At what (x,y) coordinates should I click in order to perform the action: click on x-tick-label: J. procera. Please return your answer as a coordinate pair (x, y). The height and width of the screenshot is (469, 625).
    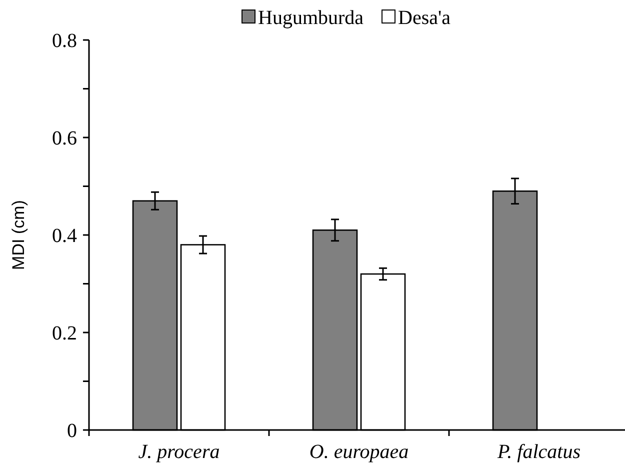
    Looking at the image, I should click on (179, 452).